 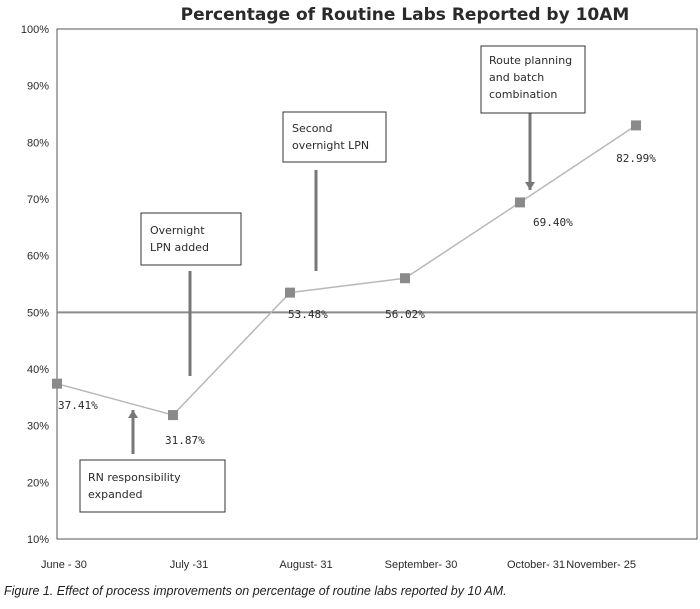 I want to click on data-label: 69.40%, so click(x=553, y=222).